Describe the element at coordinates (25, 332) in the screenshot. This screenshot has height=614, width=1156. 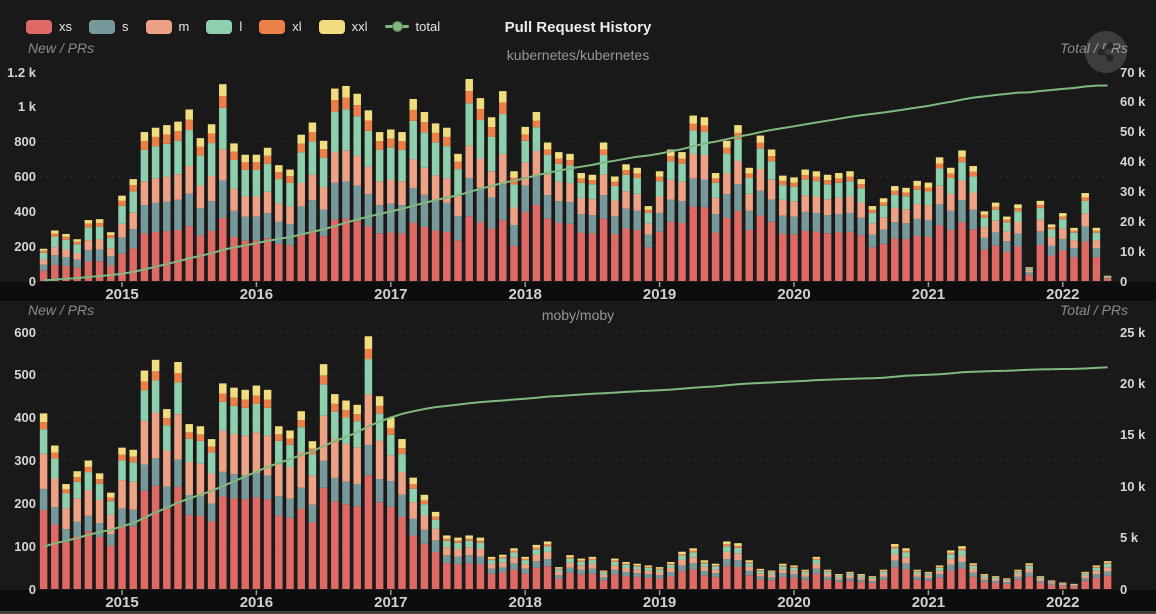
I see `y-axis-left-tick-label: 600` at that location.